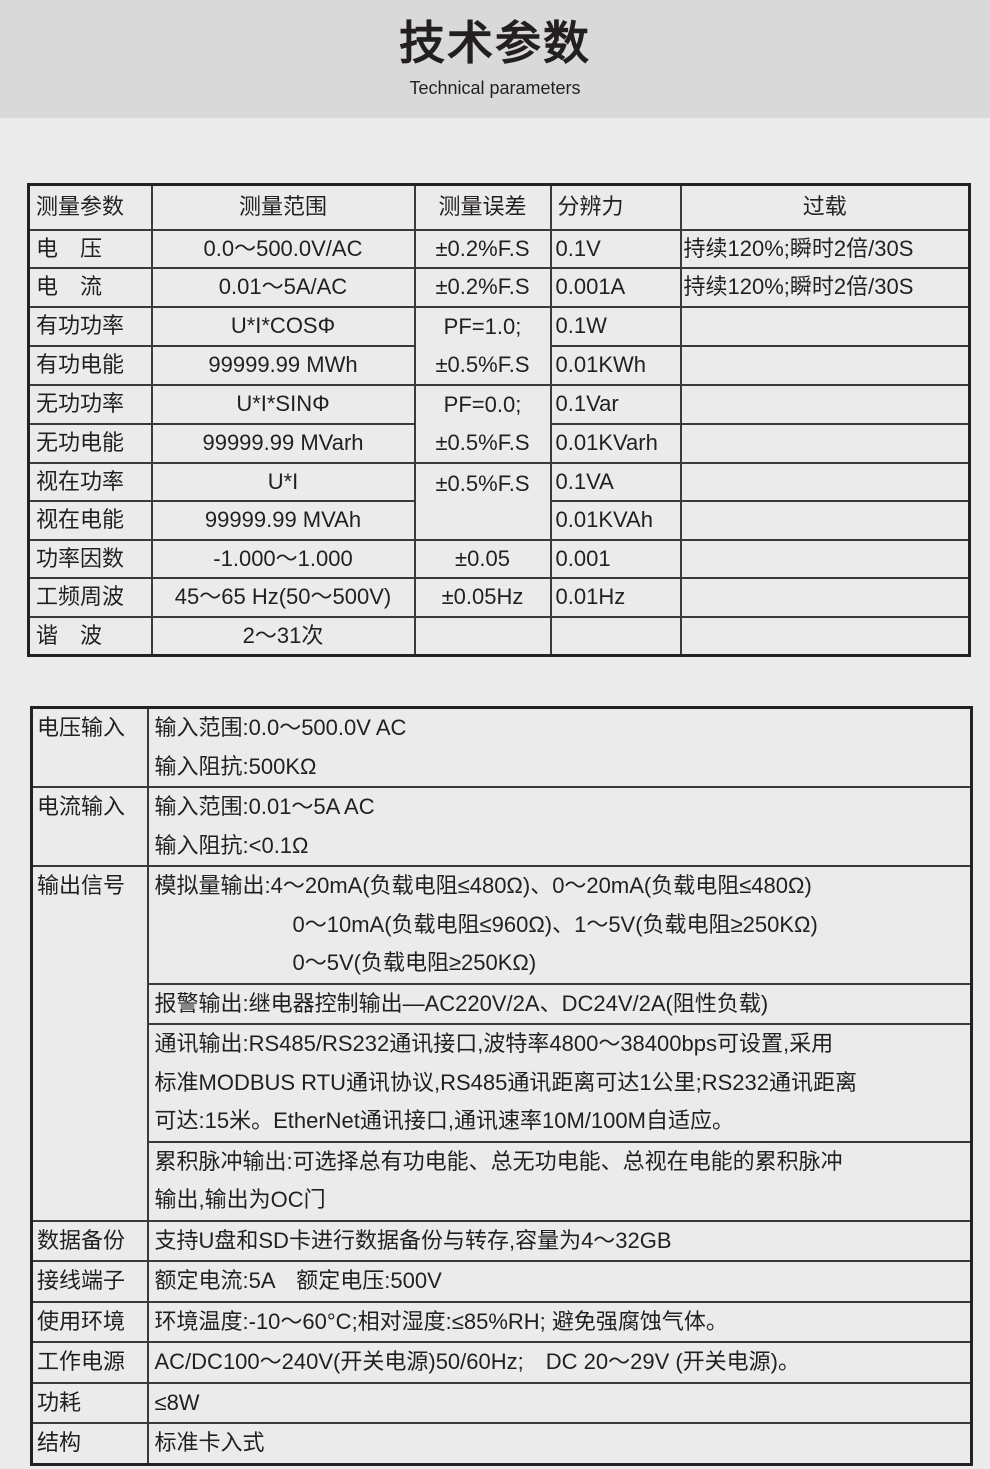 Image resolution: width=990 pixels, height=1469 pixels. What do you see at coordinates (89, 1321) in the screenshot?
I see `spec-label: 使用环境` at bounding box center [89, 1321].